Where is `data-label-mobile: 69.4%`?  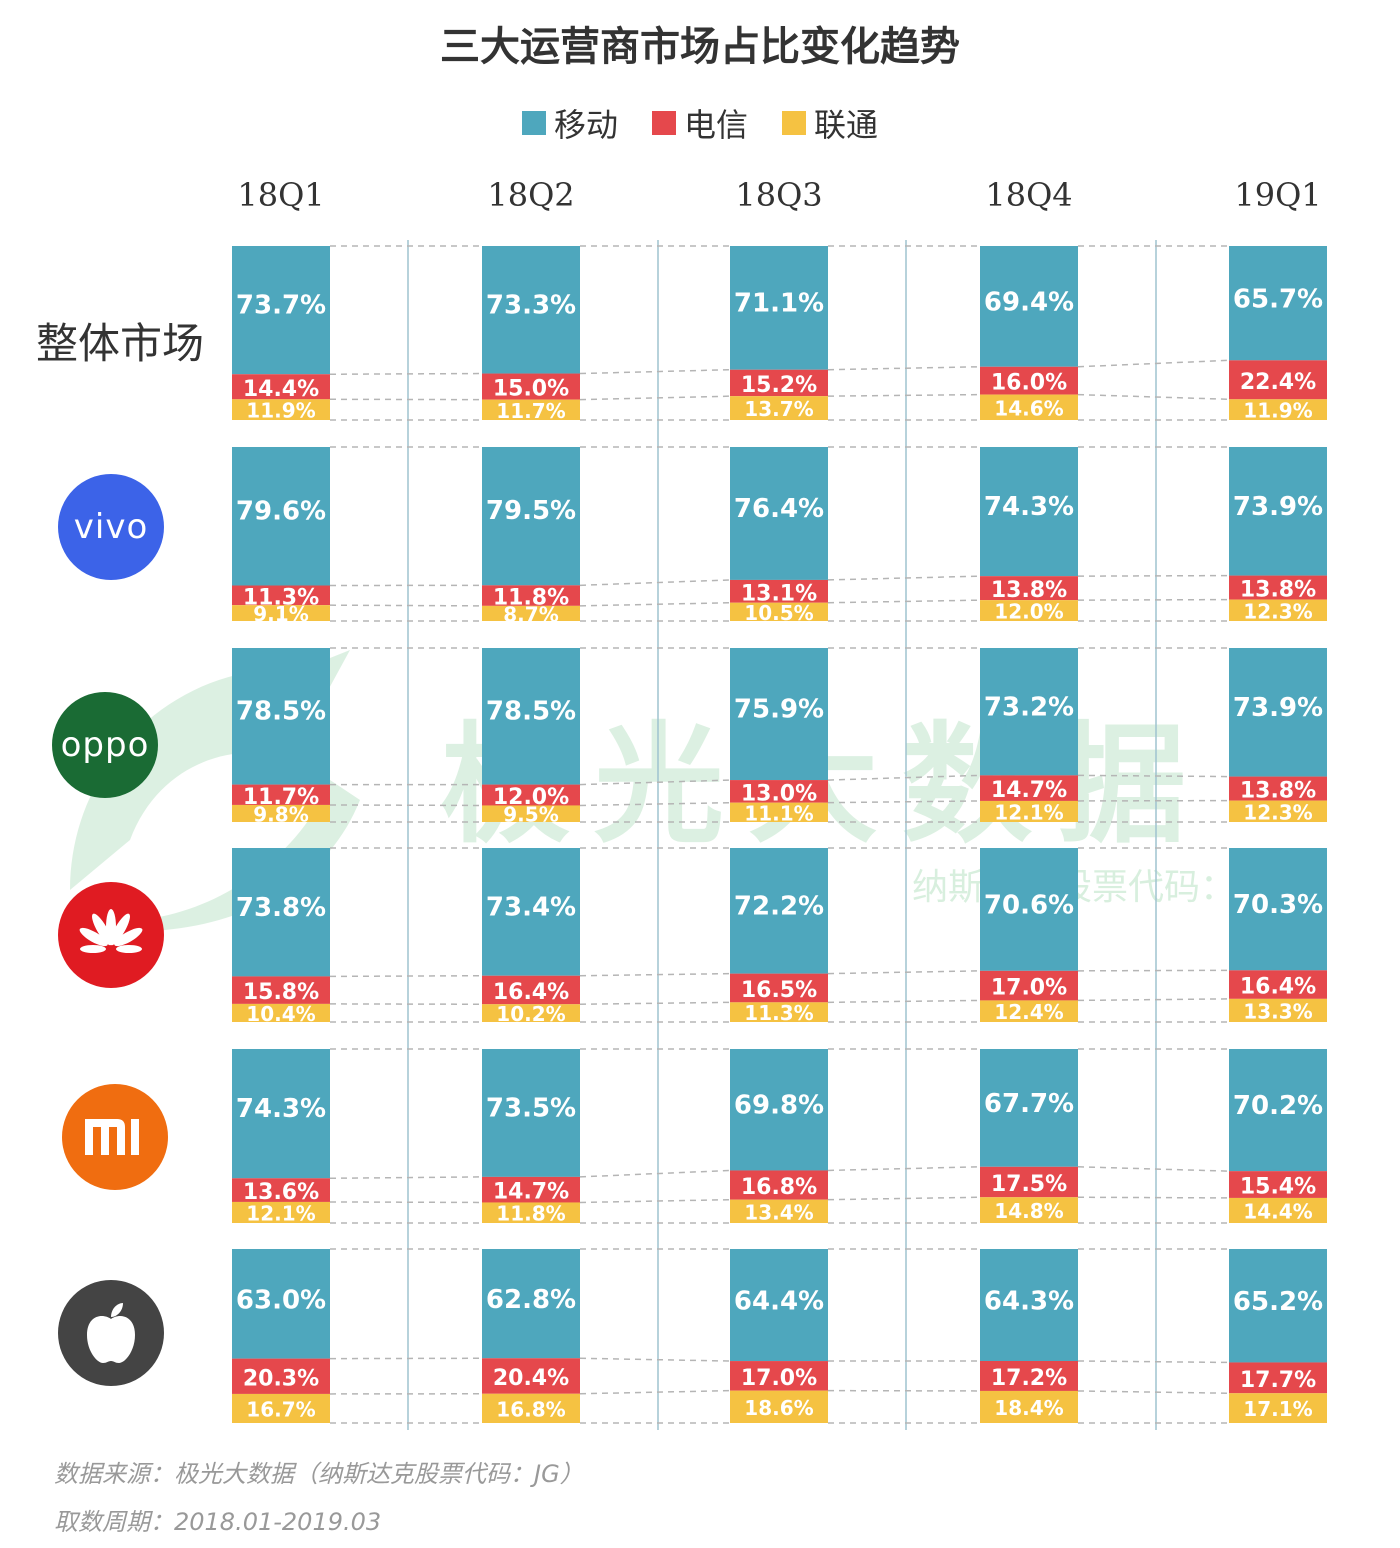 data-label-mobile: 69.4% is located at coordinates (1029, 302).